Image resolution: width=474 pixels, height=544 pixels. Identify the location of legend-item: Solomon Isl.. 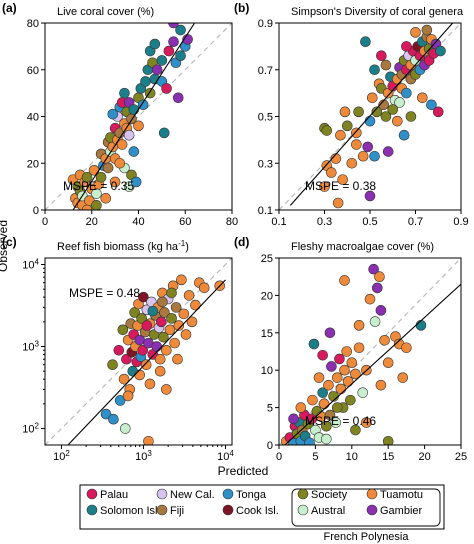
(123, 510).